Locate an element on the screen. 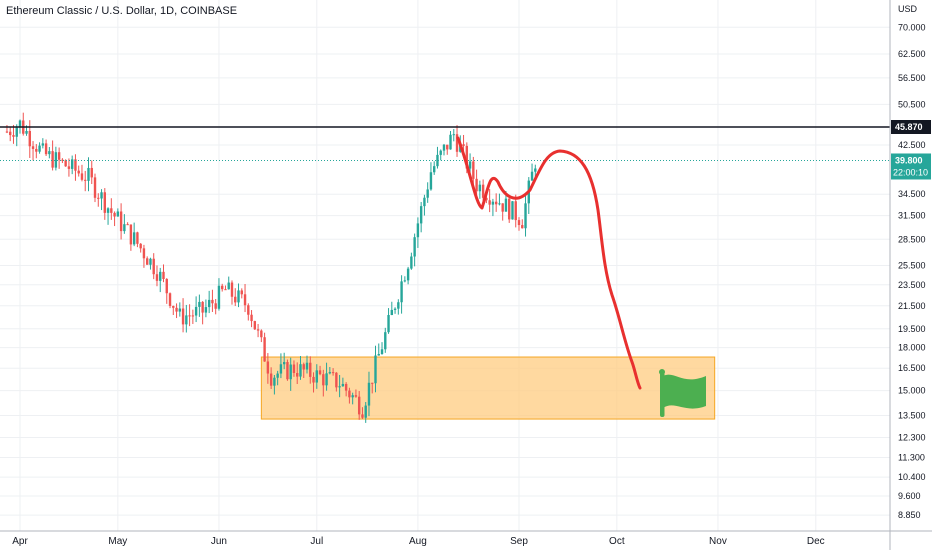 The image size is (932, 550). y-tick-label: 28.500 is located at coordinates (912, 239).